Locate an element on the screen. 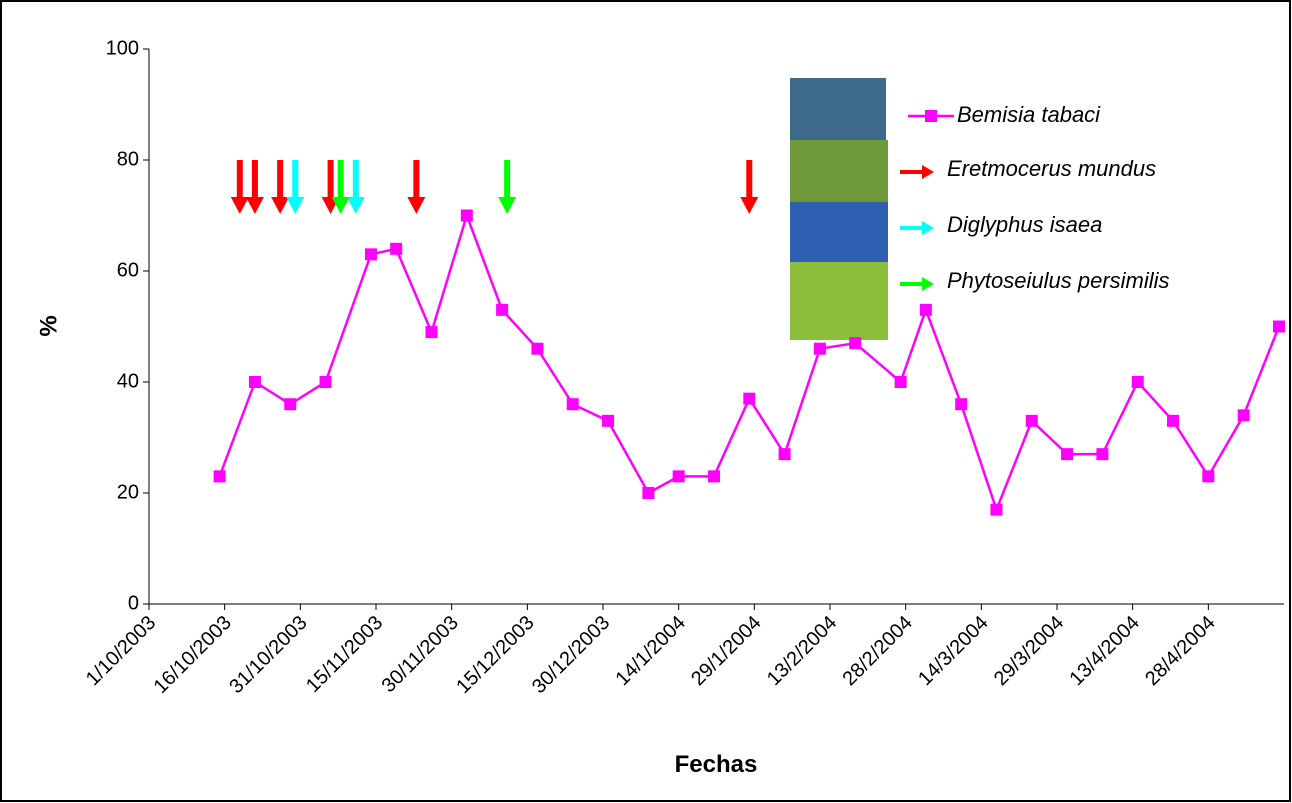 The image size is (1292, 803). legend-label: Bemisia tabaci is located at coordinates (1029, 114).